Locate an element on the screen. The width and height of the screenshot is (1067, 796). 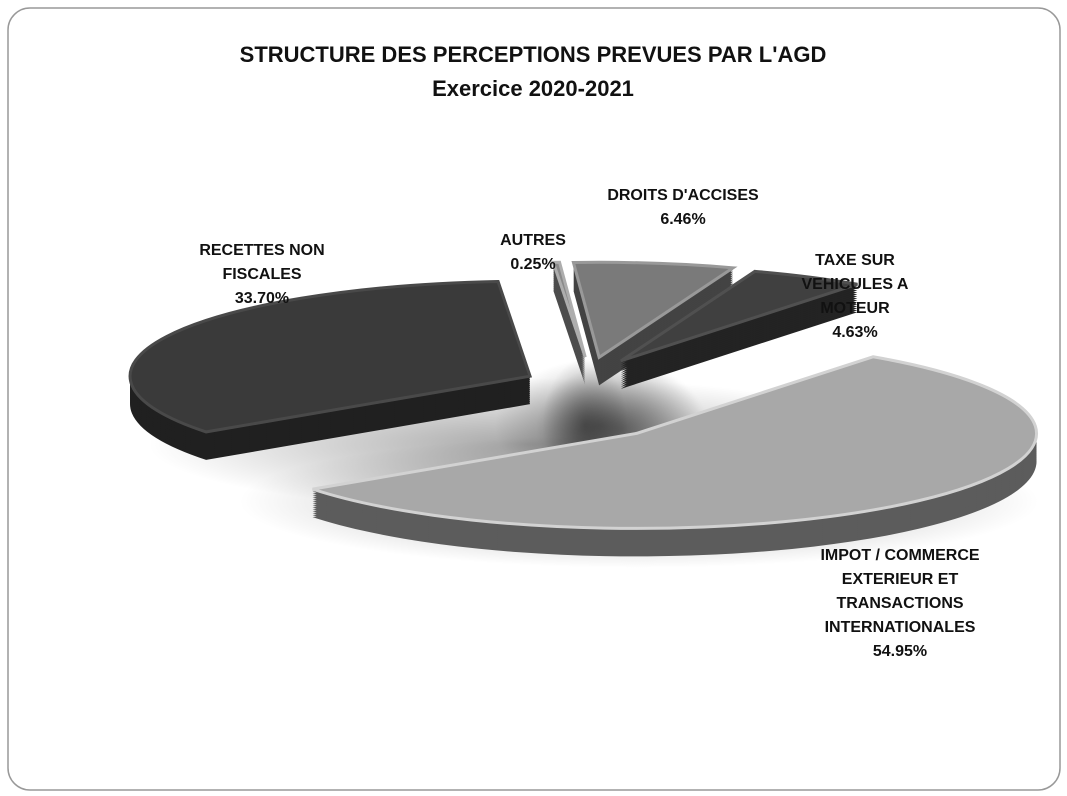
category-label: RECETTES NON FISCALES is located at coordinates (261, 262).